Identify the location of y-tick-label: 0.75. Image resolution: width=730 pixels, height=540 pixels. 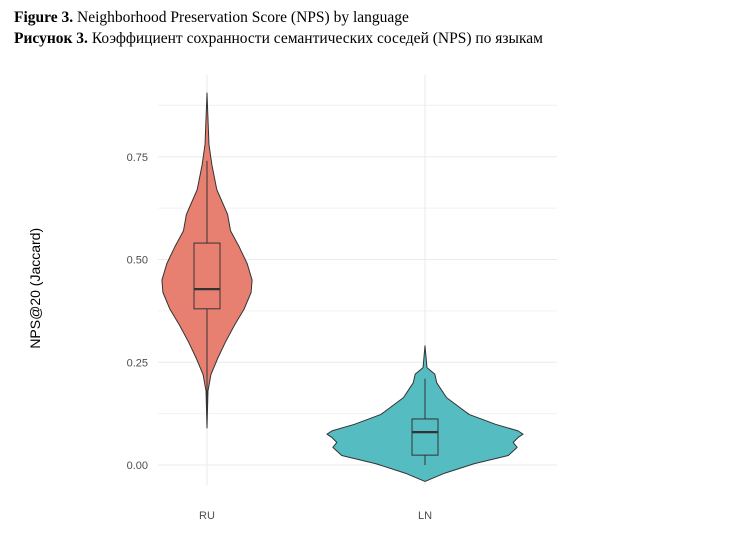
(137, 158).